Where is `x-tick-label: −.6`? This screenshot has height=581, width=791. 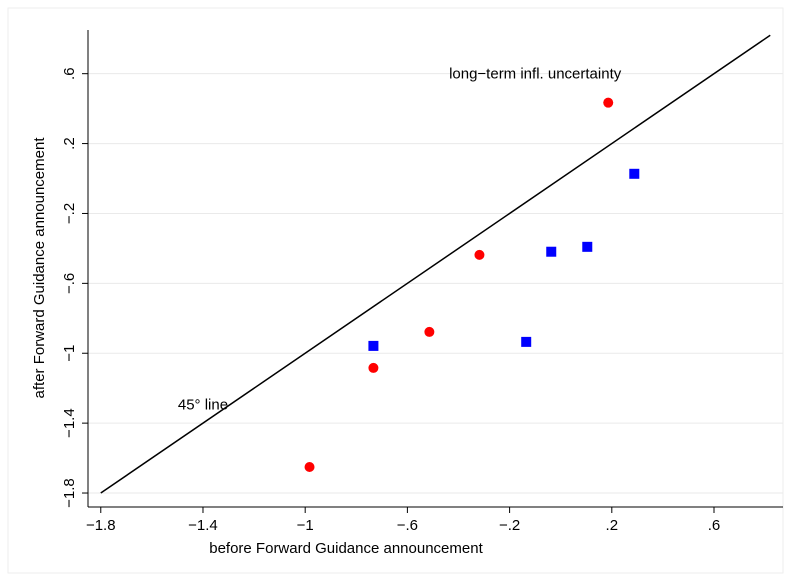 x-tick-label: −.6 is located at coordinates (407, 525).